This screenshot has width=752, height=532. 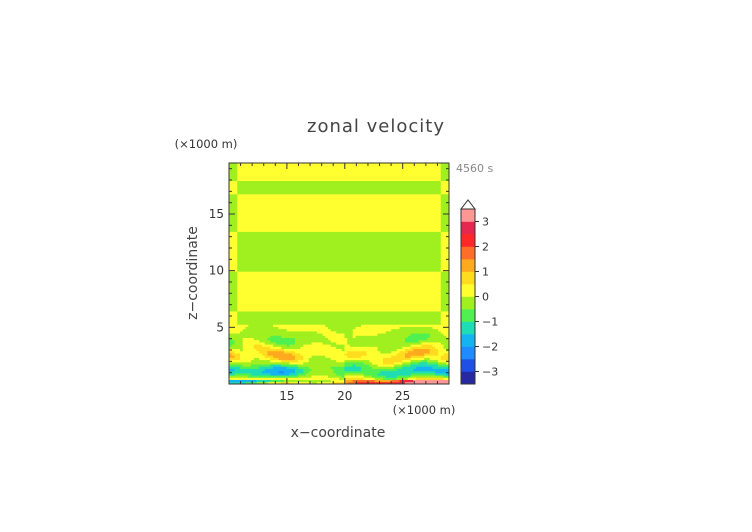 I want to click on x-unit-label: (×1000 m), so click(x=424, y=410).